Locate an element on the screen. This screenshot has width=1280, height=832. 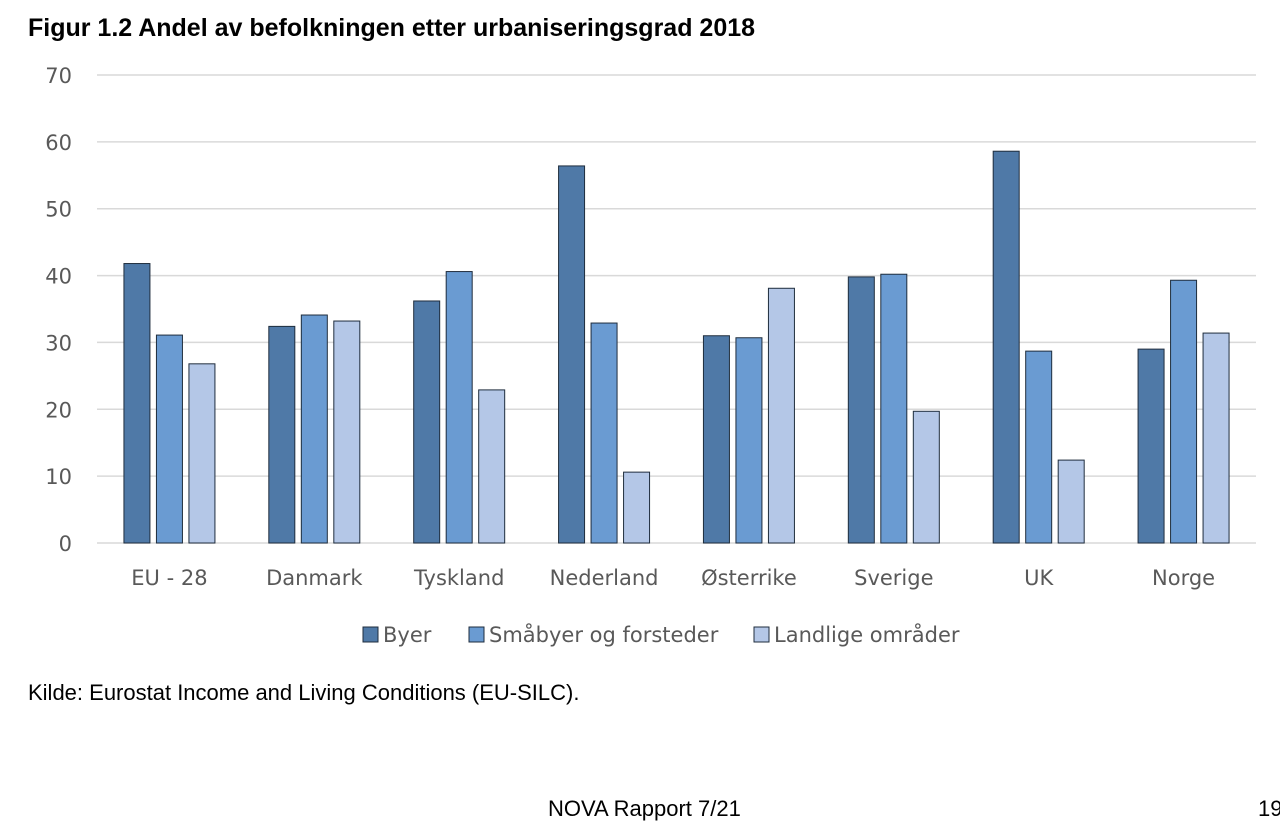
x-category-label: Norge is located at coordinates (1183, 578).